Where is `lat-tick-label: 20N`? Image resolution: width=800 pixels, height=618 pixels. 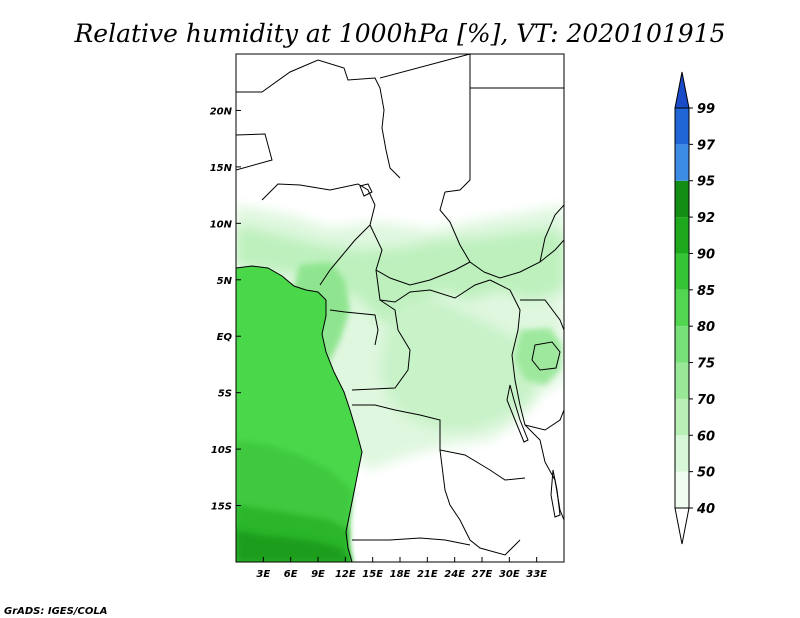 lat-tick-label: 20N is located at coordinates (221, 111).